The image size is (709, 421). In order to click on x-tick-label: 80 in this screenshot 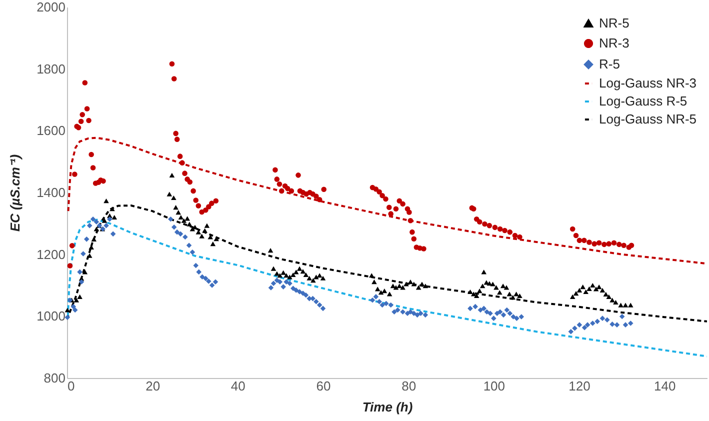, I will do `click(409, 386)`.